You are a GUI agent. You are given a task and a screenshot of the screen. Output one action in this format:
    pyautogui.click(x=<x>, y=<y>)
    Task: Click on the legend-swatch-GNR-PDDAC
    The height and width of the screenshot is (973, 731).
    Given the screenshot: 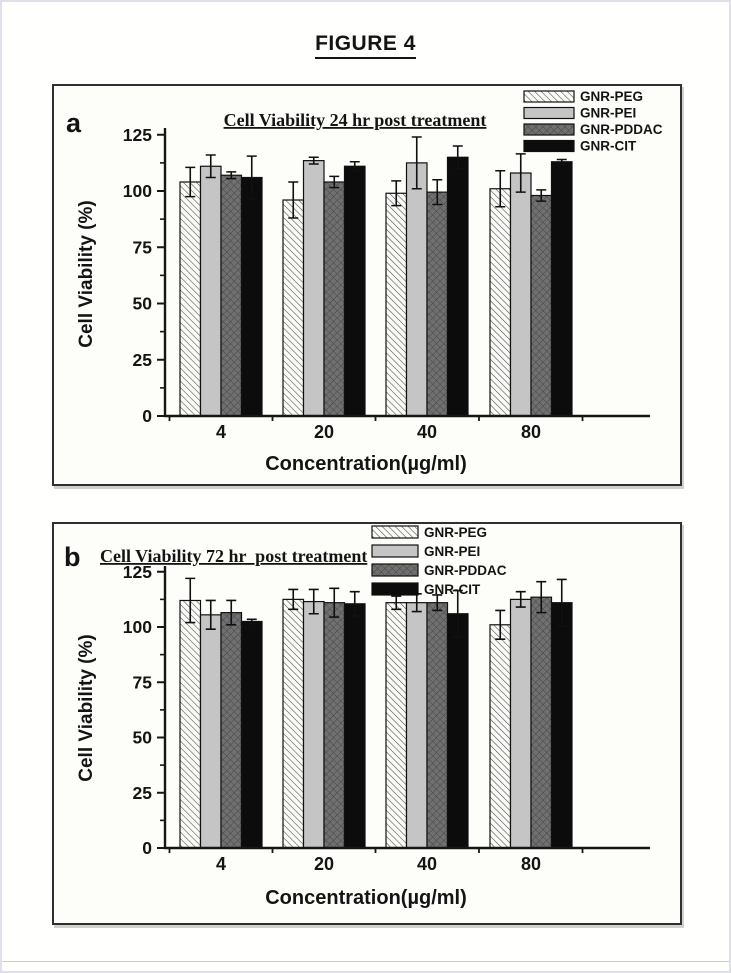 What is the action you would take?
    pyautogui.click(x=395, y=570)
    